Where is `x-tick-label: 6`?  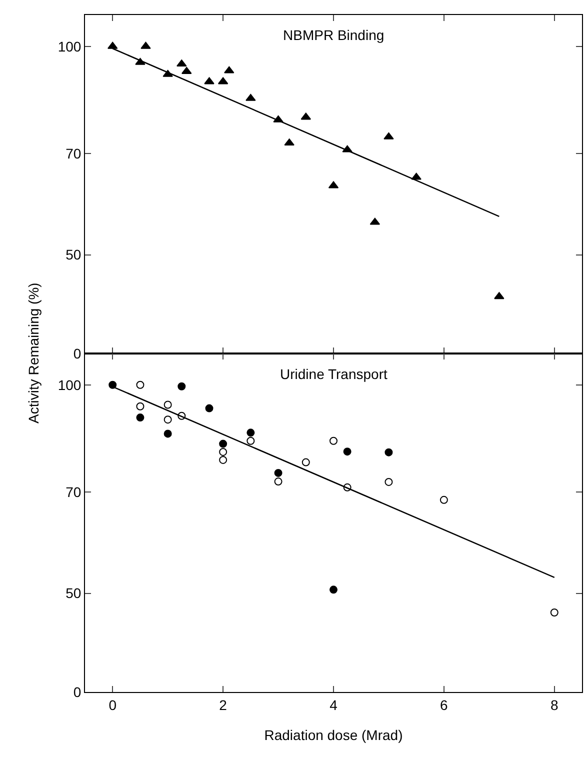
x-tick-label: 6 is located at coordinates (444, 704).